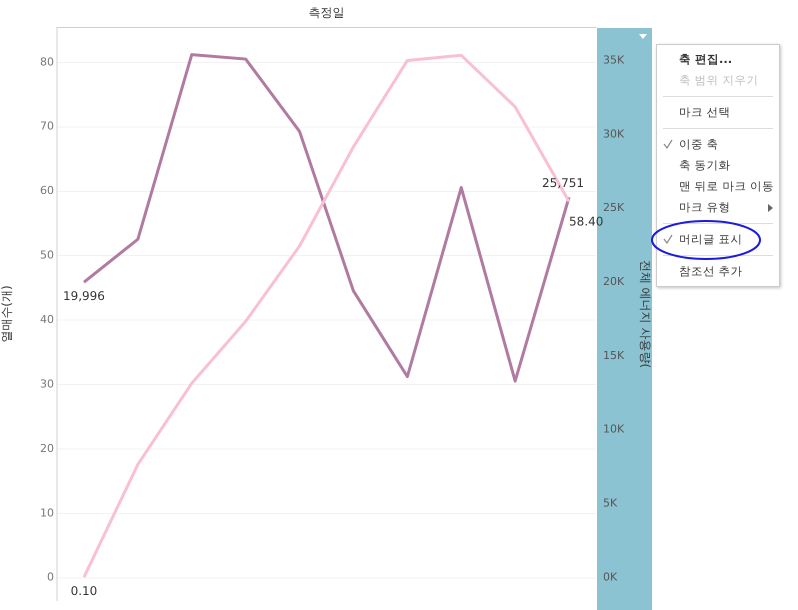  What do you see at coordinates (610, 503) in the screenshot?
I see `y2-tick-label: 5K` at bounding box center [610, 503].